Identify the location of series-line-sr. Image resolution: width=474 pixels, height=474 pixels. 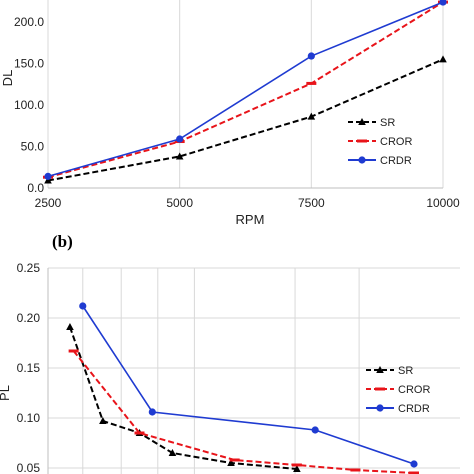
(183, 398).